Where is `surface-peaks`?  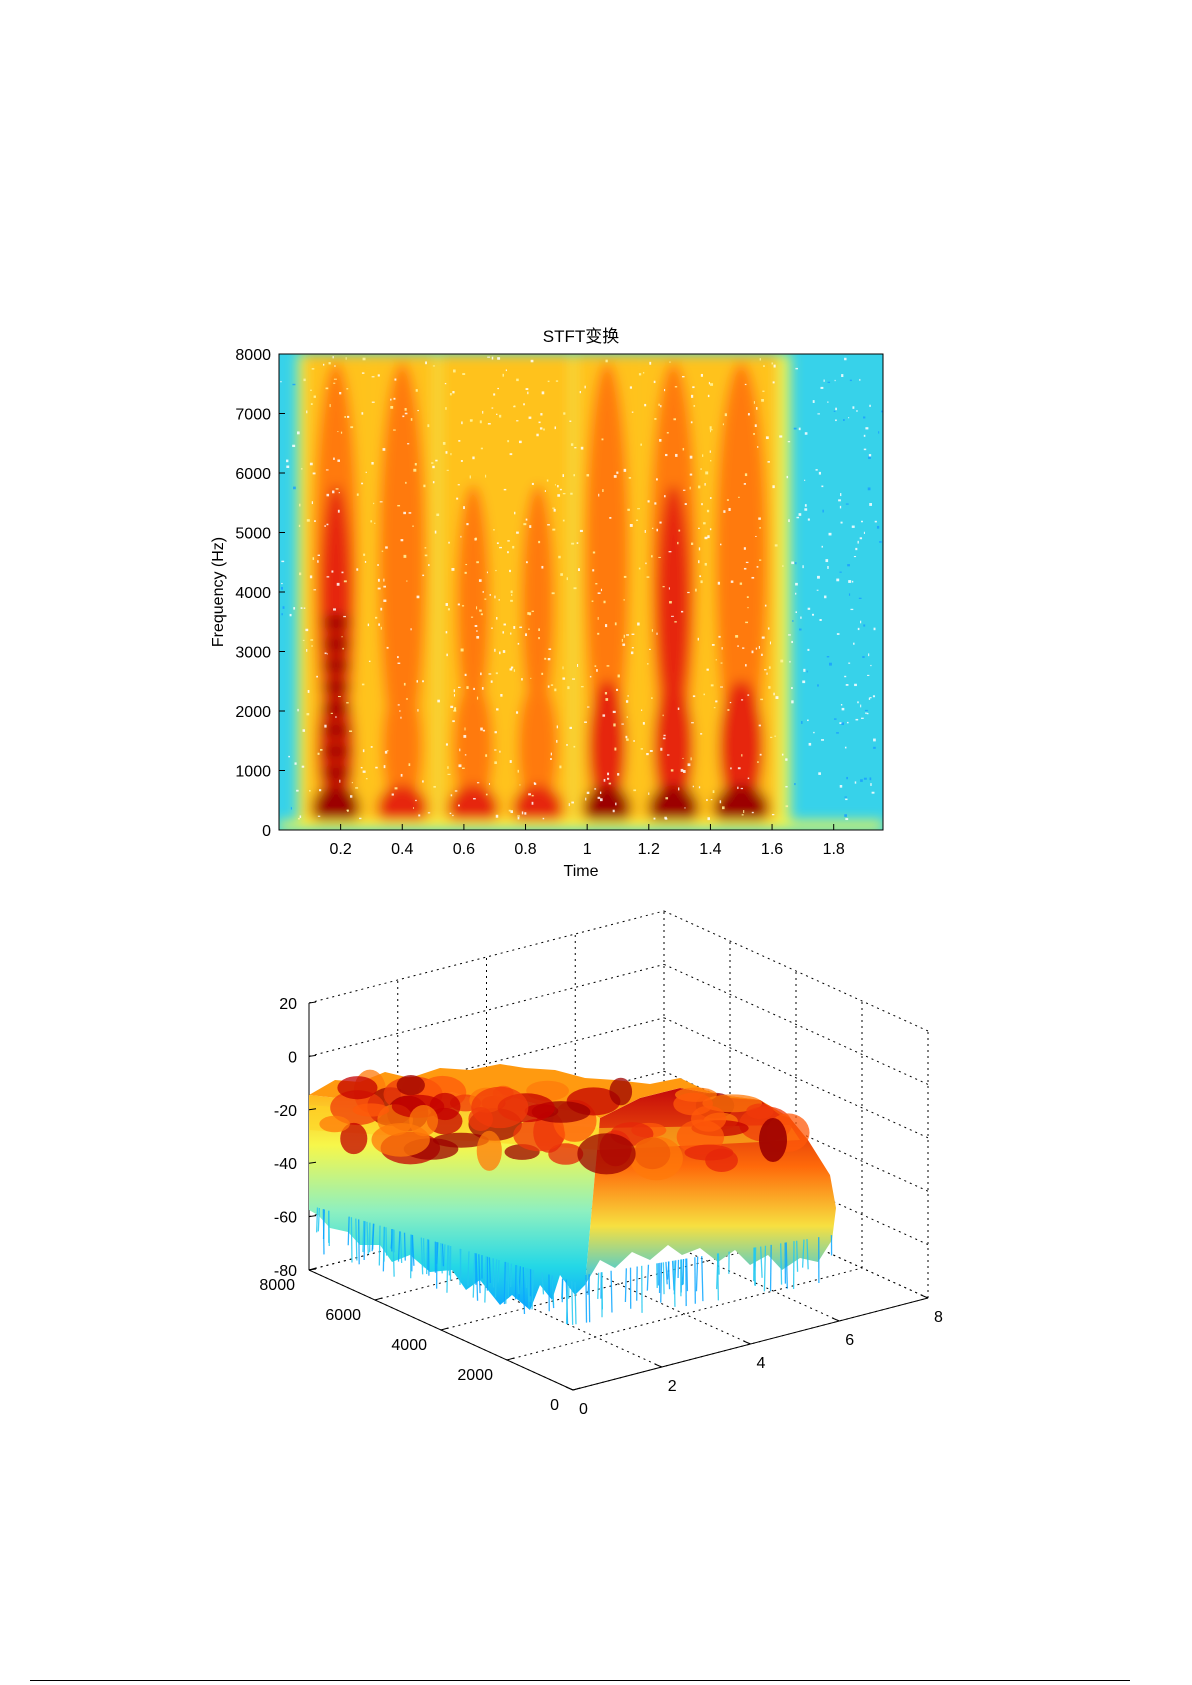
surface-peaks is located at coordinates (564, 1125).